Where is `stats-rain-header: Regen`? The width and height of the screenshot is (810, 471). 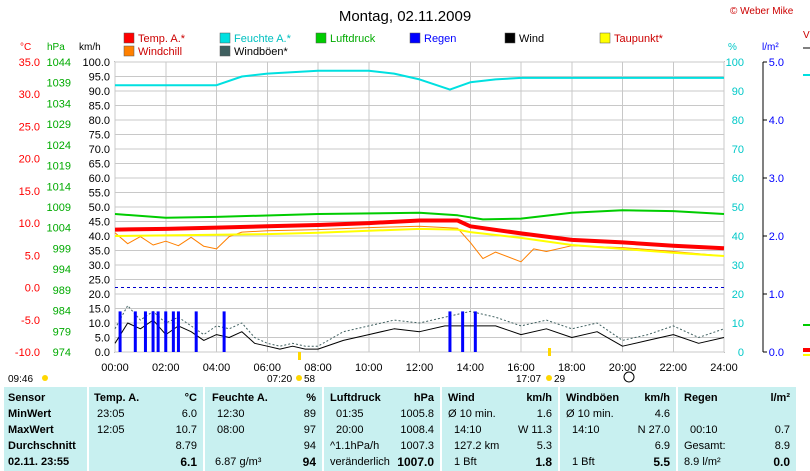
stats-rain-header: Regen is located at coordinates (701, 398).